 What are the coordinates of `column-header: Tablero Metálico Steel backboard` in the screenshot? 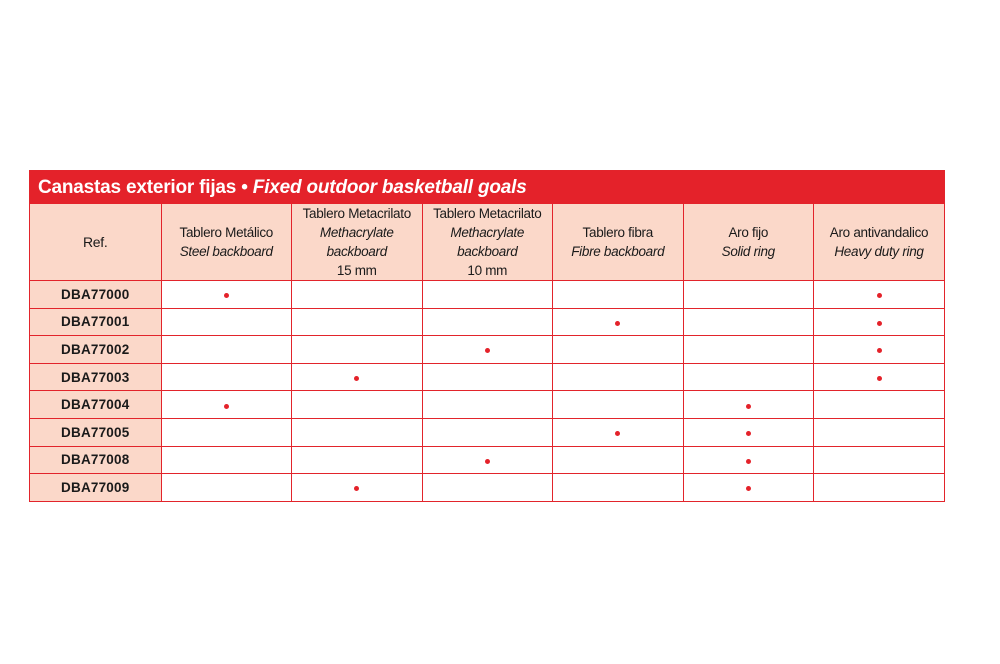 It's located at (226, 242).